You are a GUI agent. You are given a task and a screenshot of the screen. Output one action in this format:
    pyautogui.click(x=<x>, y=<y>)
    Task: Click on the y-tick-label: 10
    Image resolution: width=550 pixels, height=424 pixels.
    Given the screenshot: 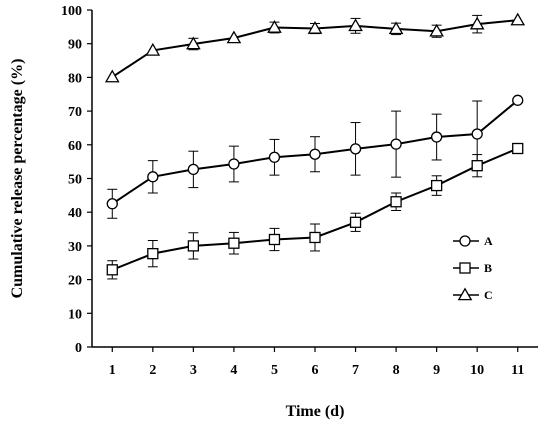 What is the action you would take?
    pyautogui.click(x=75, y=314)
    